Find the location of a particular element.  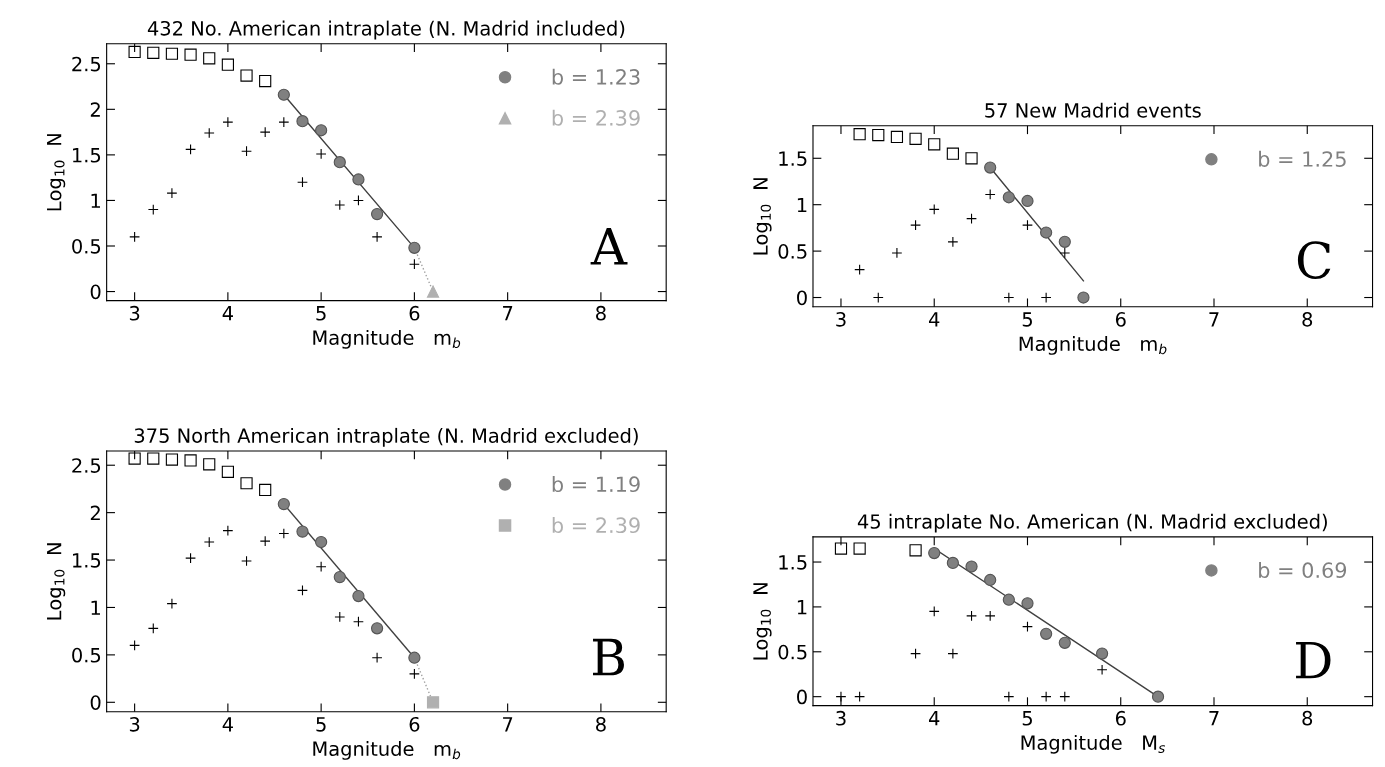

chart-title: 57 New Madrid events is located at coordinates (1093, 110).